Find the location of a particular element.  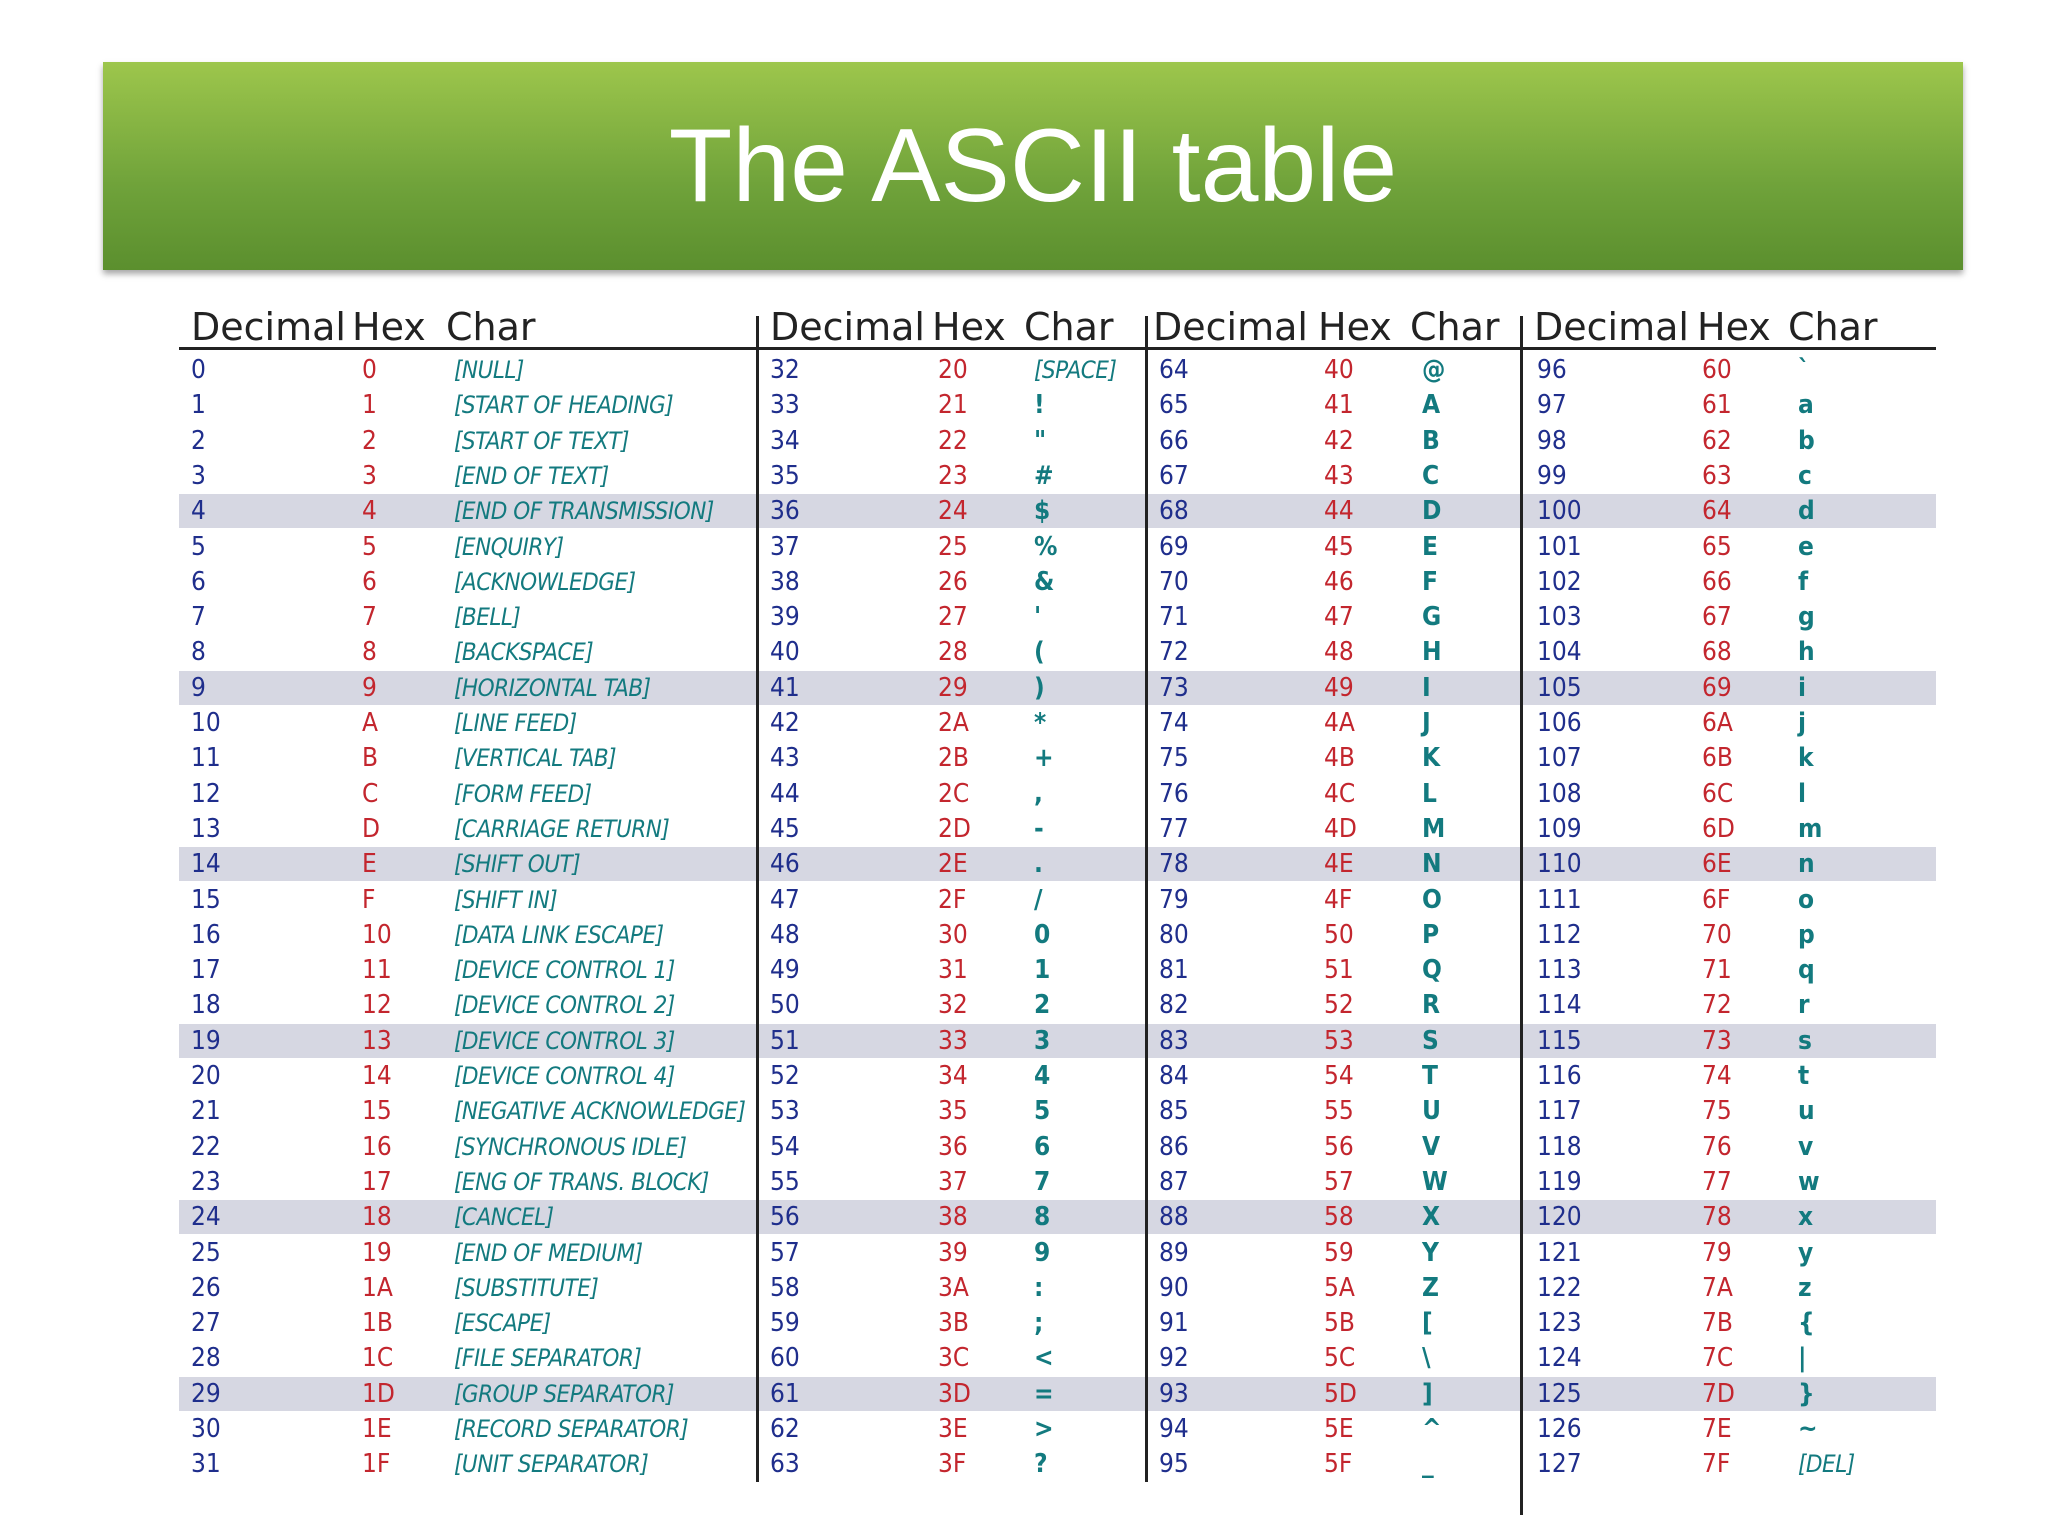

decimal-cell: 65 is located at coordinates (1174, 405).